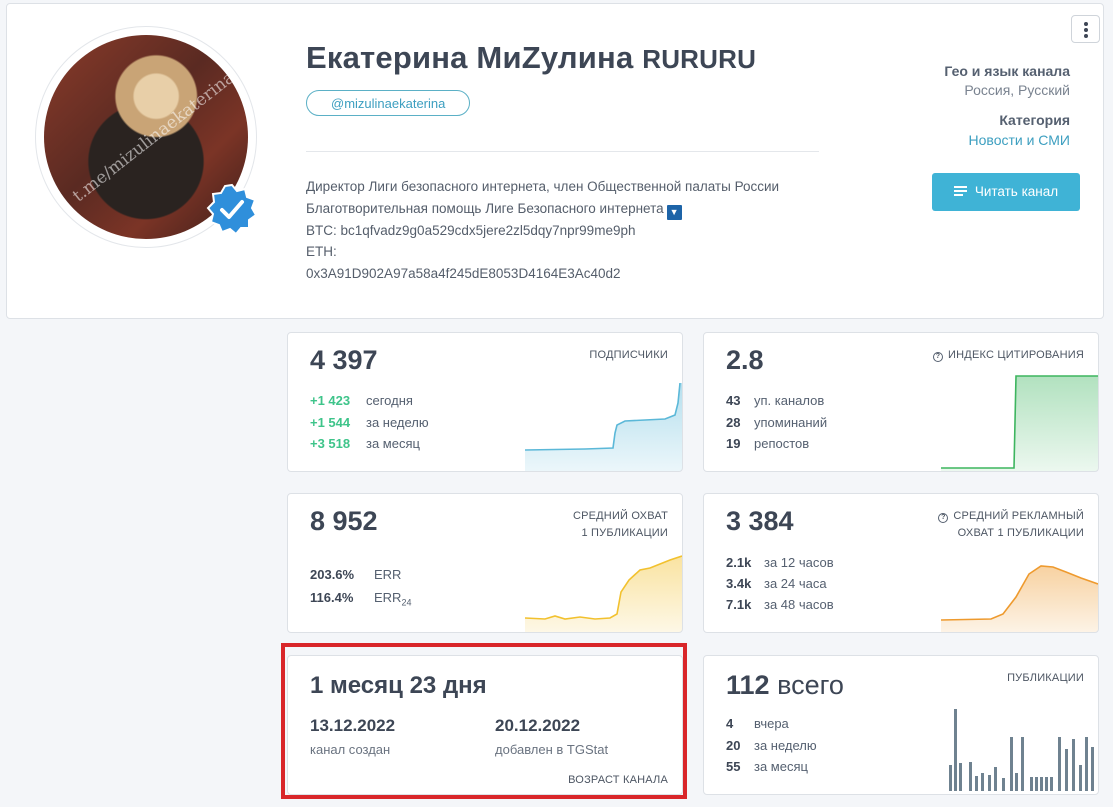  I want to click on stat-row: 28 упоминаний, so click(777, 422).